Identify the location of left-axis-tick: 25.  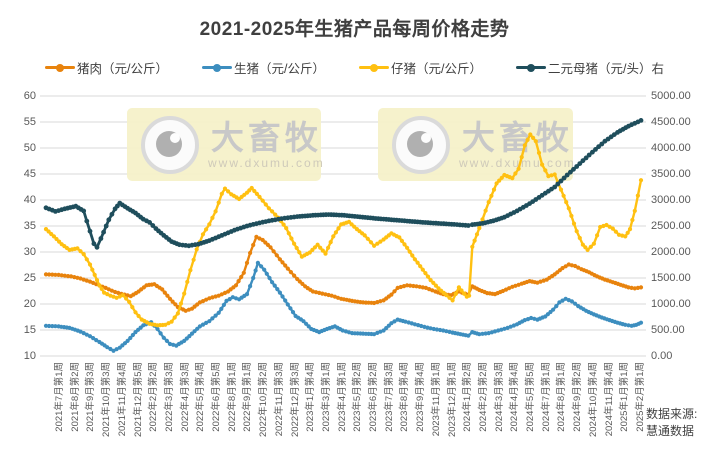
(29, 278).